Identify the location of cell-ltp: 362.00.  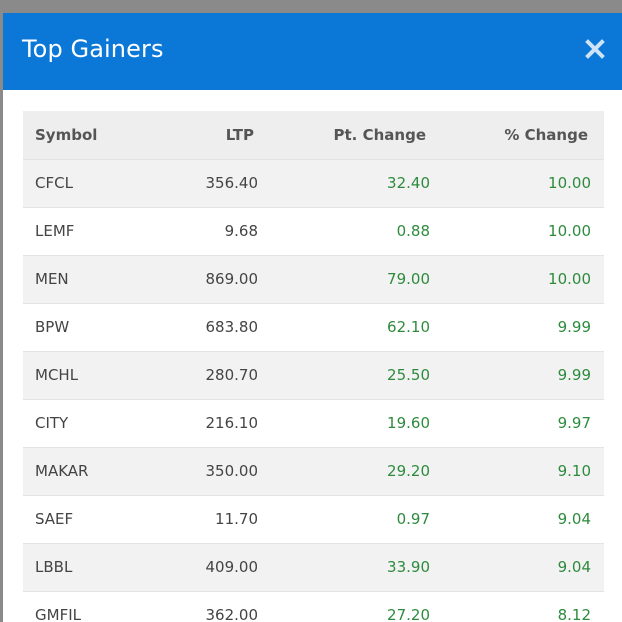
(205, 606).